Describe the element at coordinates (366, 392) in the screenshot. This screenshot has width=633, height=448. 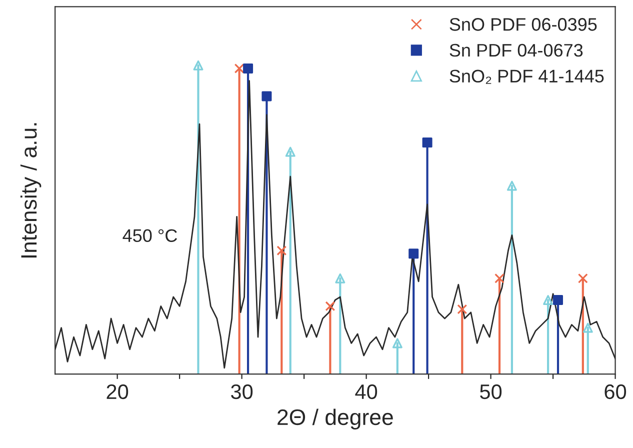
I see `x-tick-label: 40` at that location.